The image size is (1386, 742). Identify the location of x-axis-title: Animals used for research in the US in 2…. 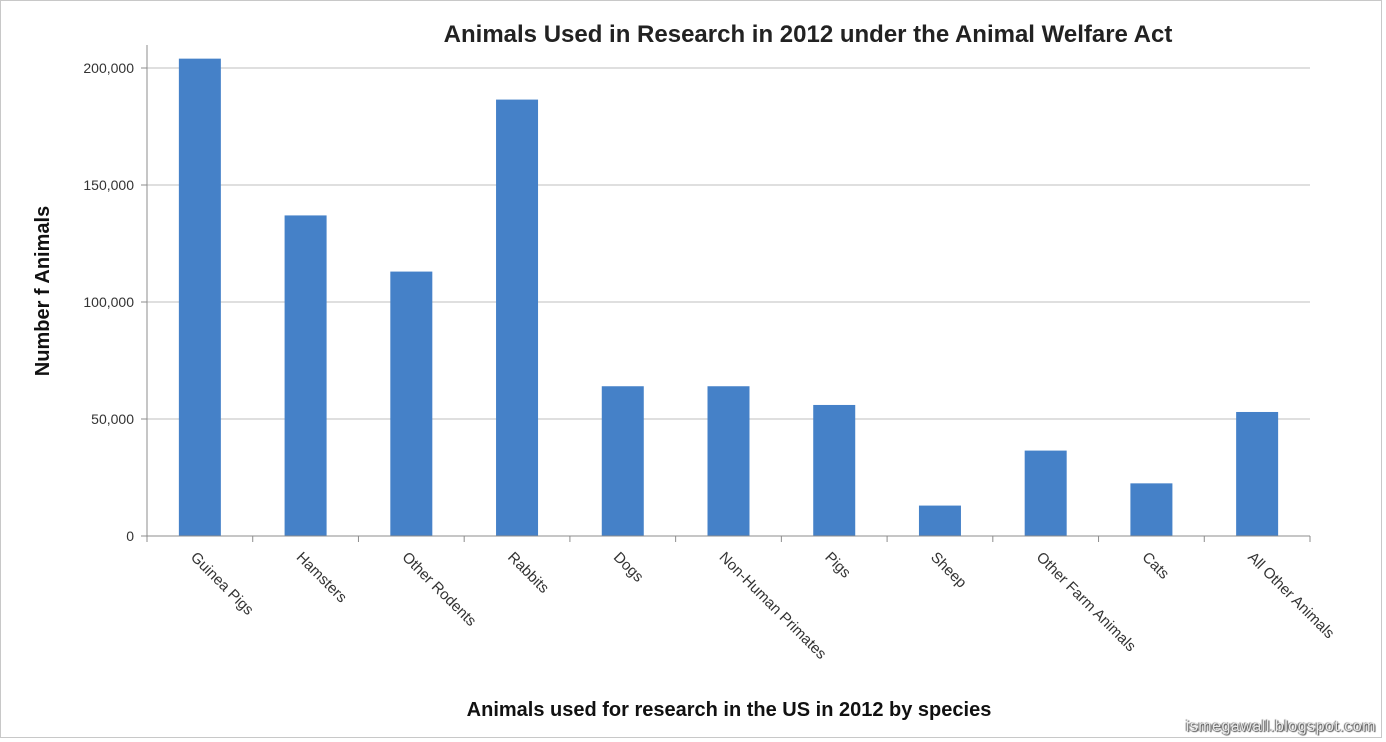
(729, 710).